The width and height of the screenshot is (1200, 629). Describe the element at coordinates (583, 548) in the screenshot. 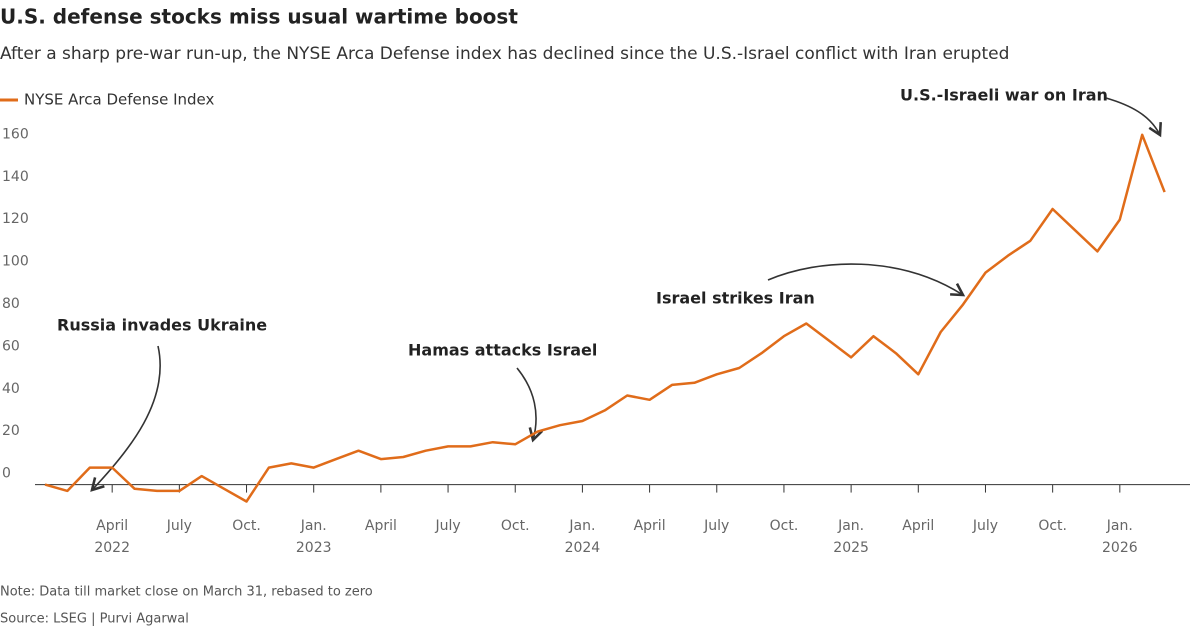

I see `x-tick-sublabel: 2024` at that location.